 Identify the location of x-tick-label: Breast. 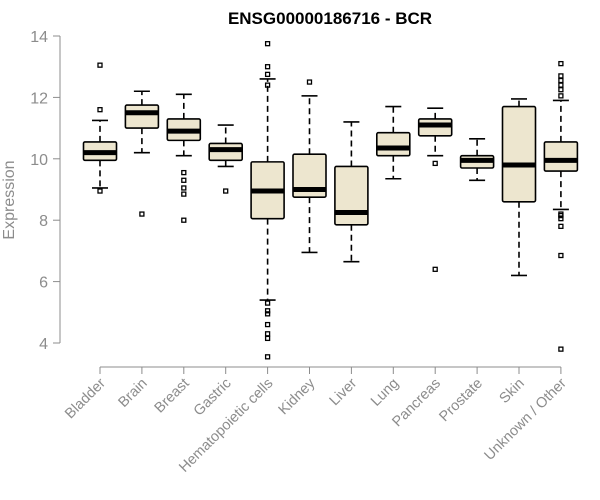
(172, 396).